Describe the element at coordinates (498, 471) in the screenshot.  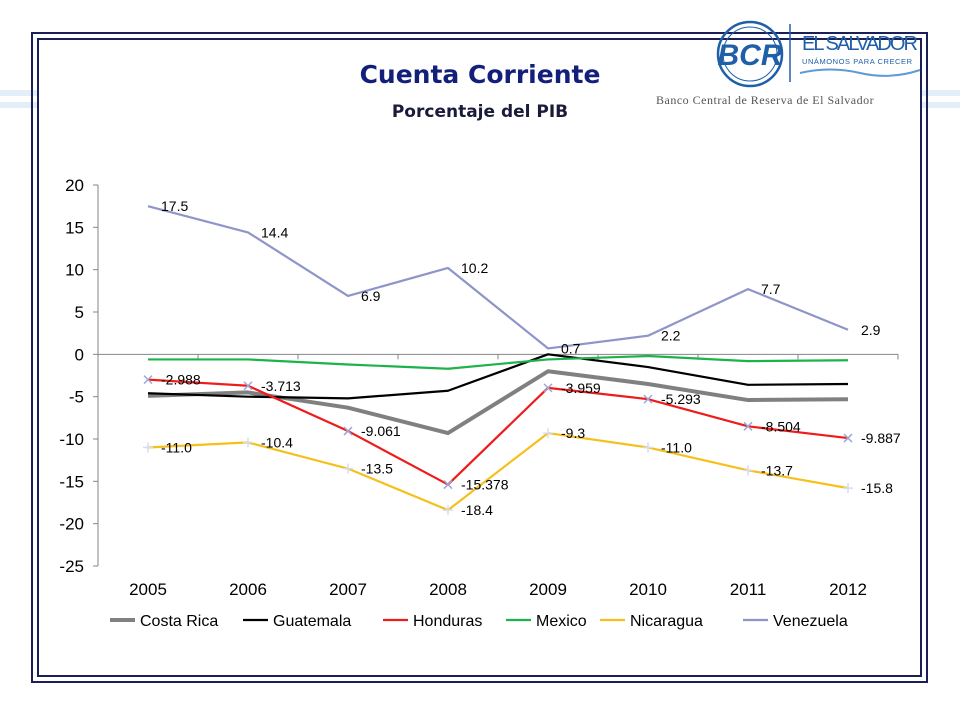
I see `series-line-nicaragua` at that location.